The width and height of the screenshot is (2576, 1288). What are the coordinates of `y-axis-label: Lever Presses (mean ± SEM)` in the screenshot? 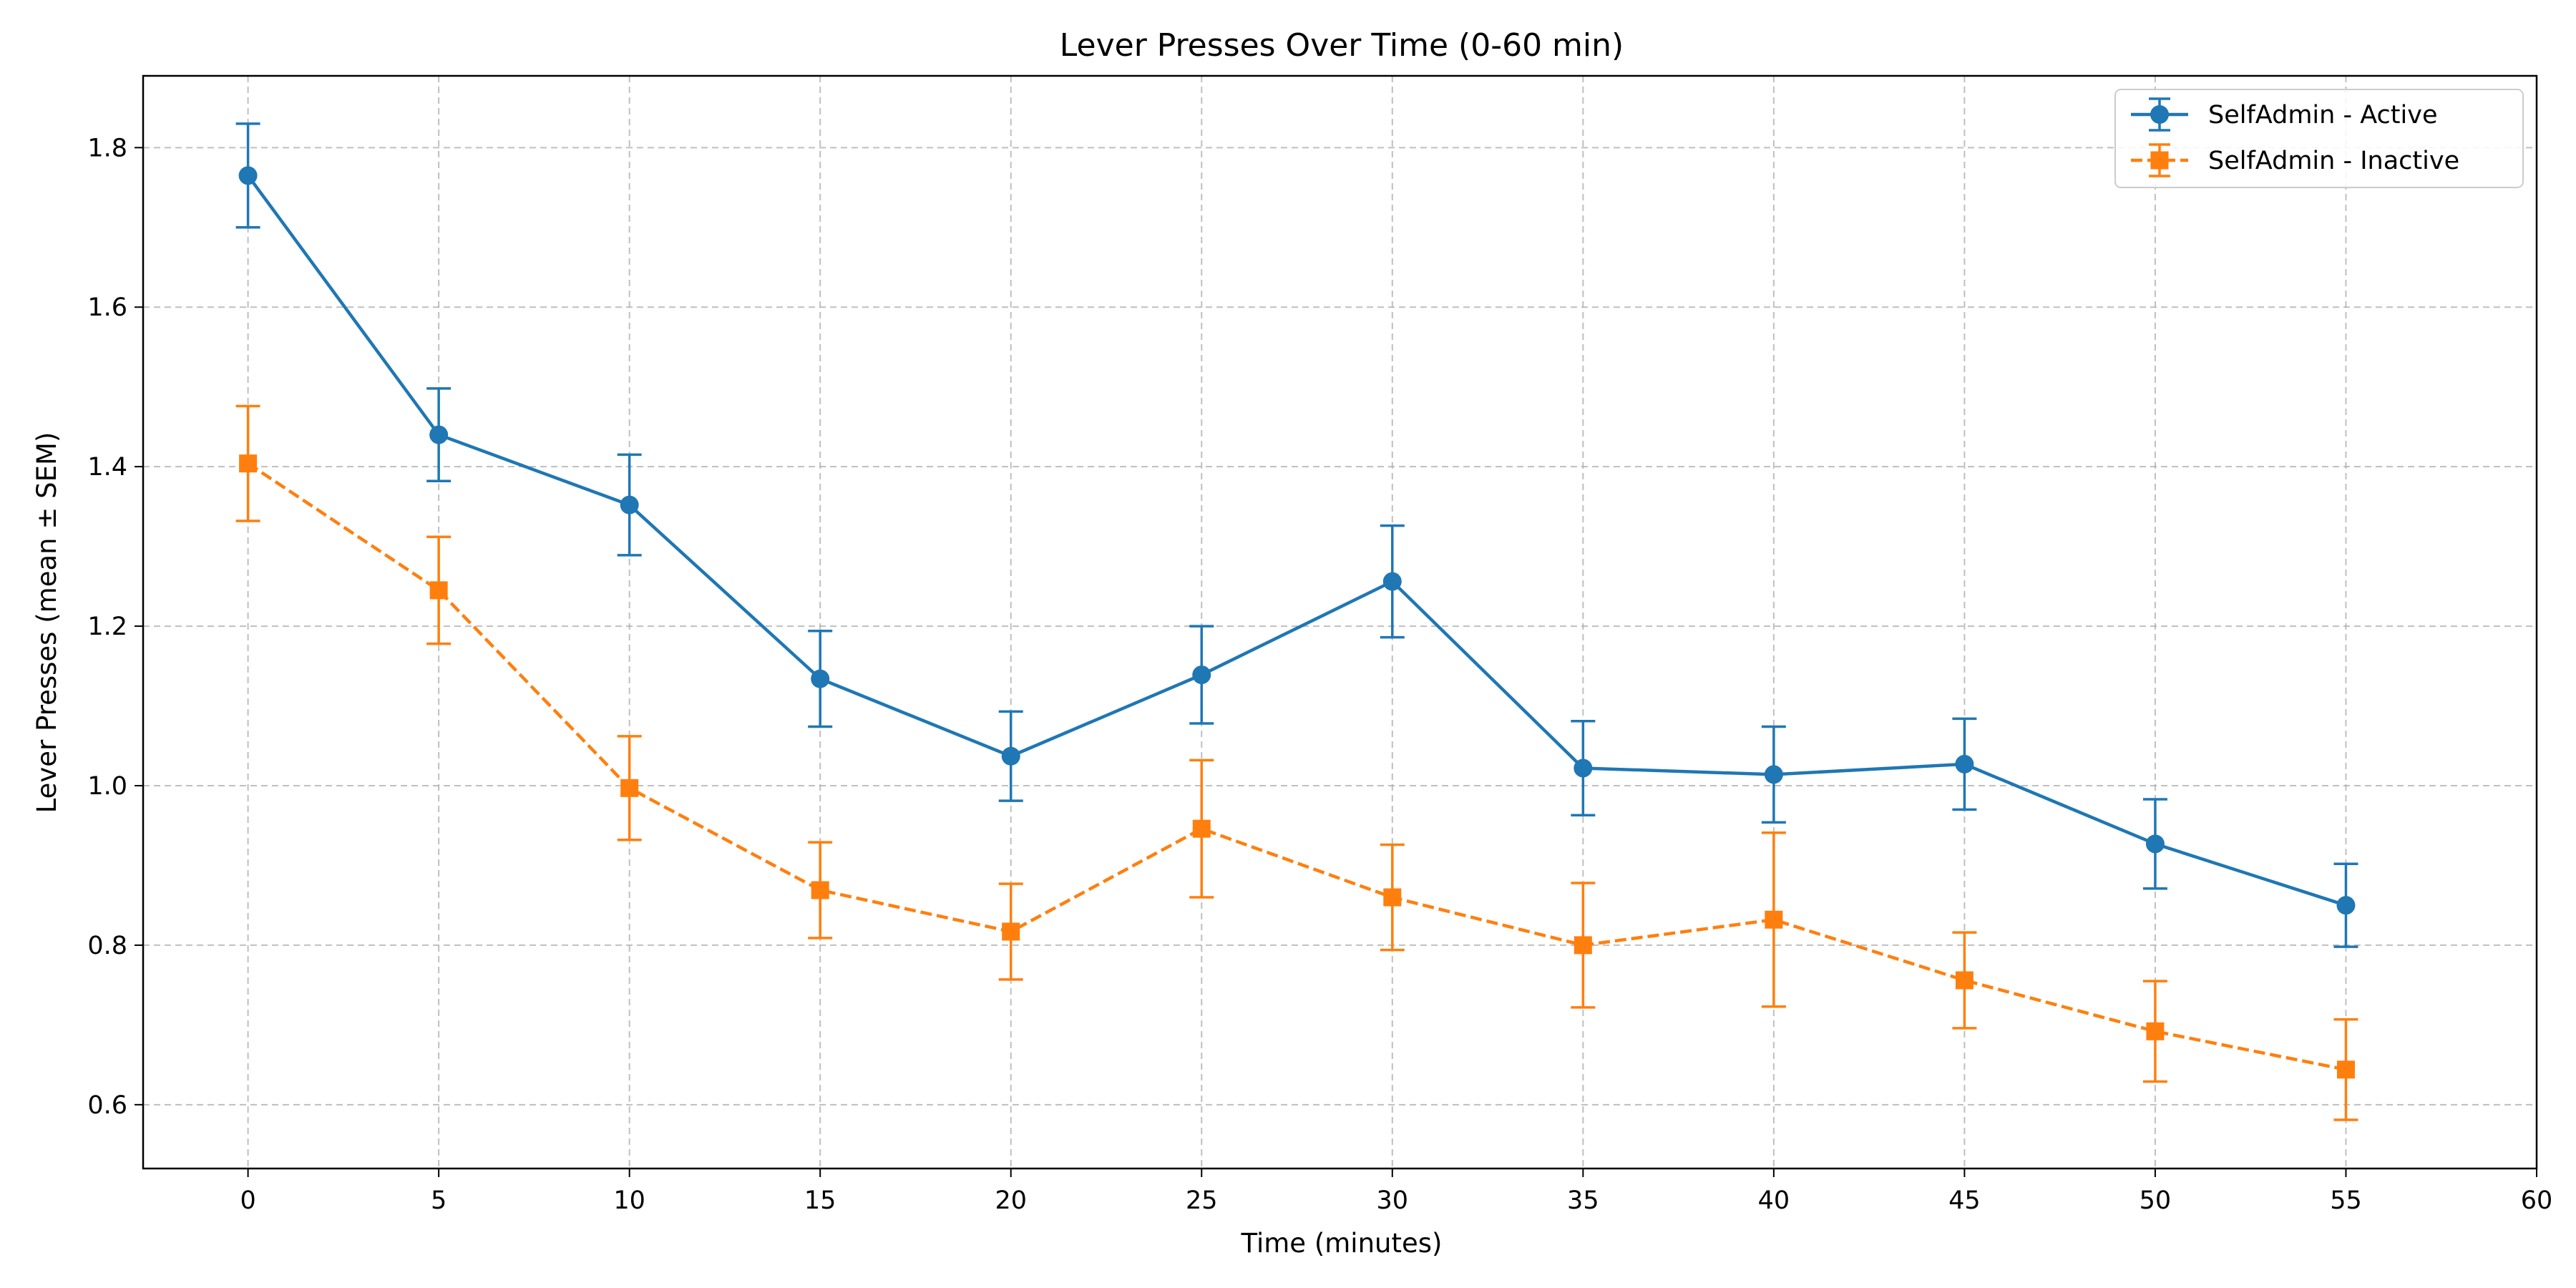 It's located at (46, 623).